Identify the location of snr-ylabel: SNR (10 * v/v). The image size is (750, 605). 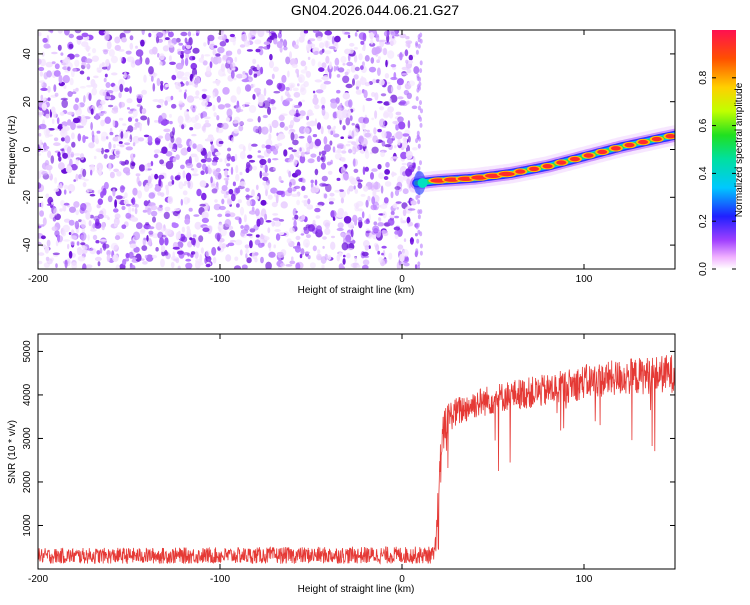
(12, 452).